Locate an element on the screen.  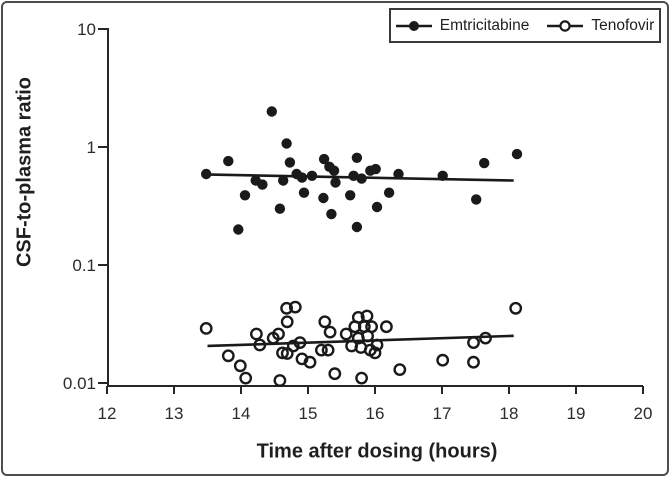
x-tick-label: 15 is located at coordinates (308, 413).